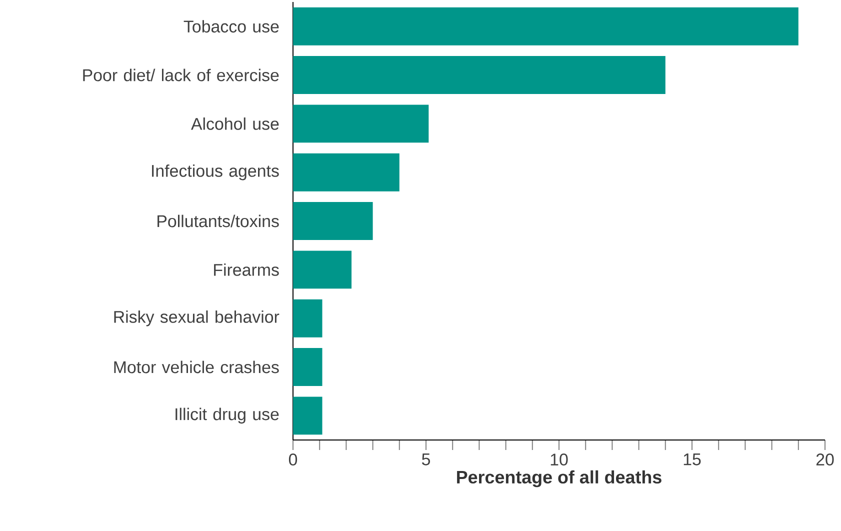 The height and width of the screenshot is (531, 841). I want to click on y-tick-label: Risky sexual behavior, so click(197, 318).